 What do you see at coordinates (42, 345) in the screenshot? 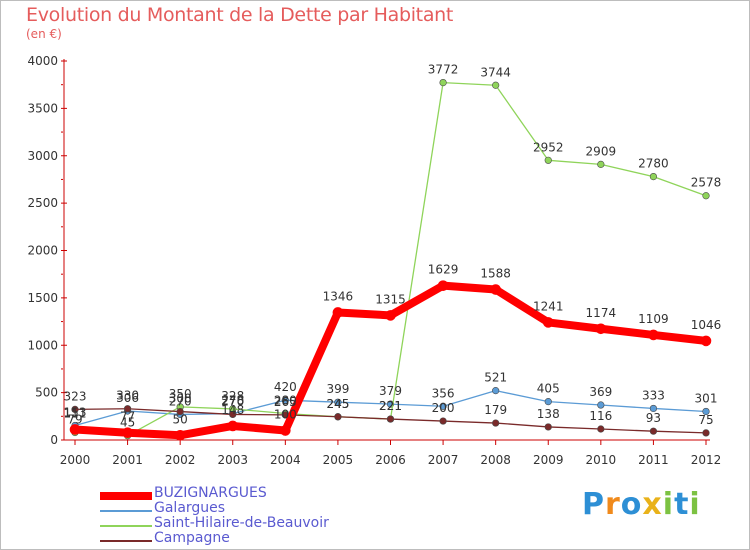
I see `y-tick-label: 1000` at bounding box center [42, 345].